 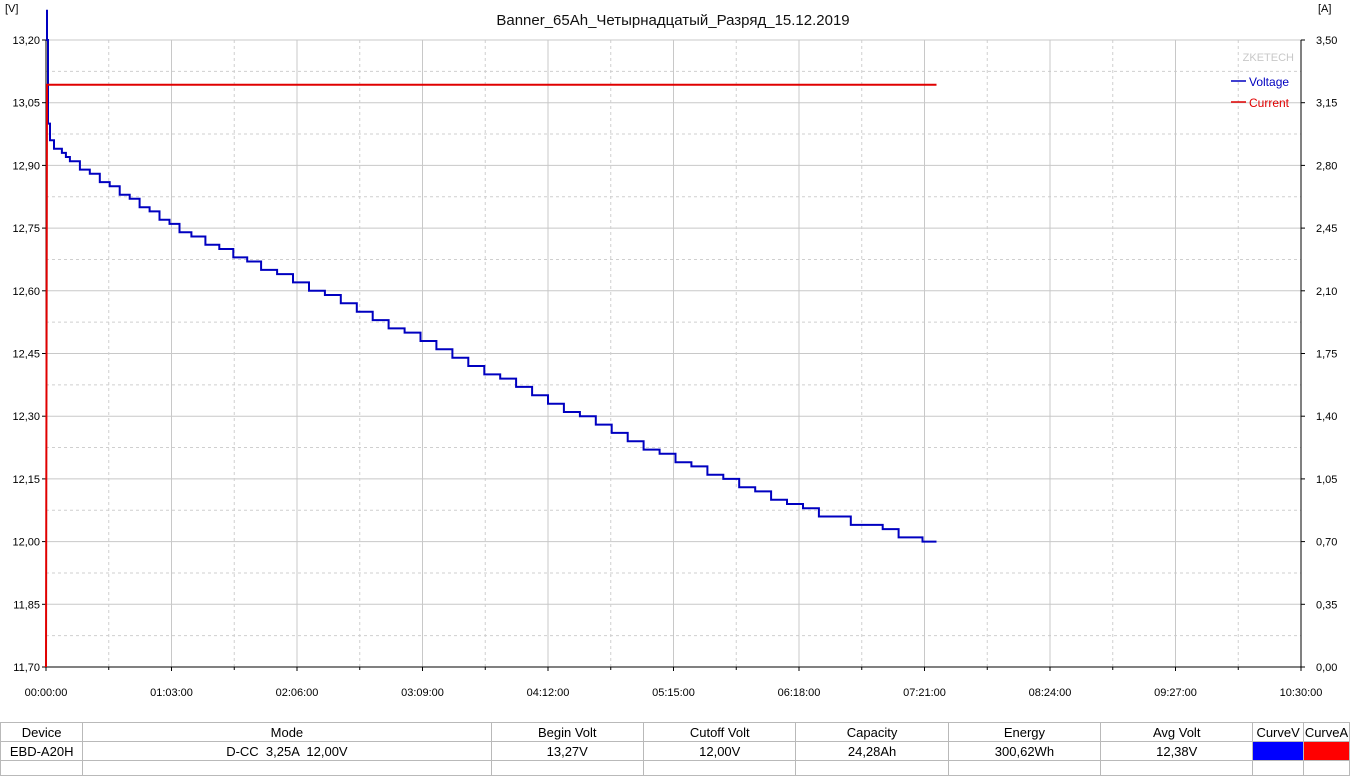 What do you see at coordinates (719, 732) in the screenshot?
I see `header-cutoff-volt: Cutoff Volt` at bounding box center [719, 732].